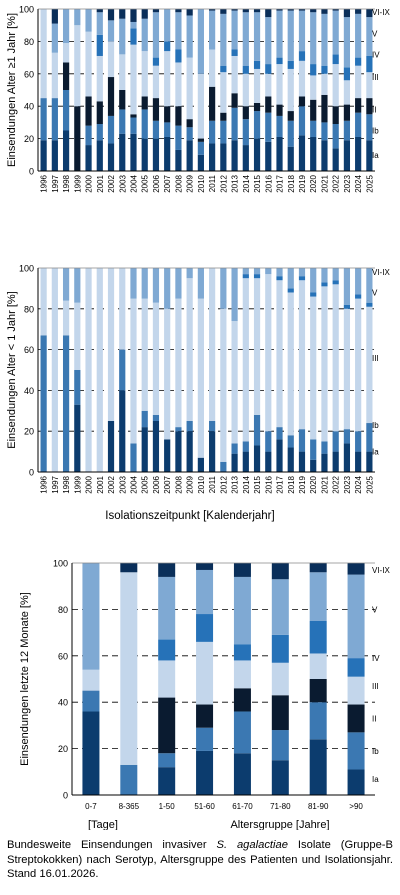  Describe the element at coordinates (167, 183) in the screenshot. I see `x-tick-label: 2007` at that location.